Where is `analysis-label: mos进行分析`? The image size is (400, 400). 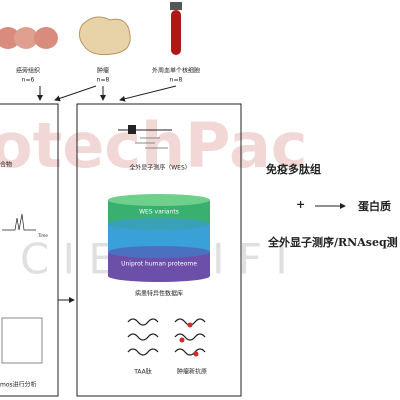 analysis-label: mos进行分析 is located at coordinates (18, 385).